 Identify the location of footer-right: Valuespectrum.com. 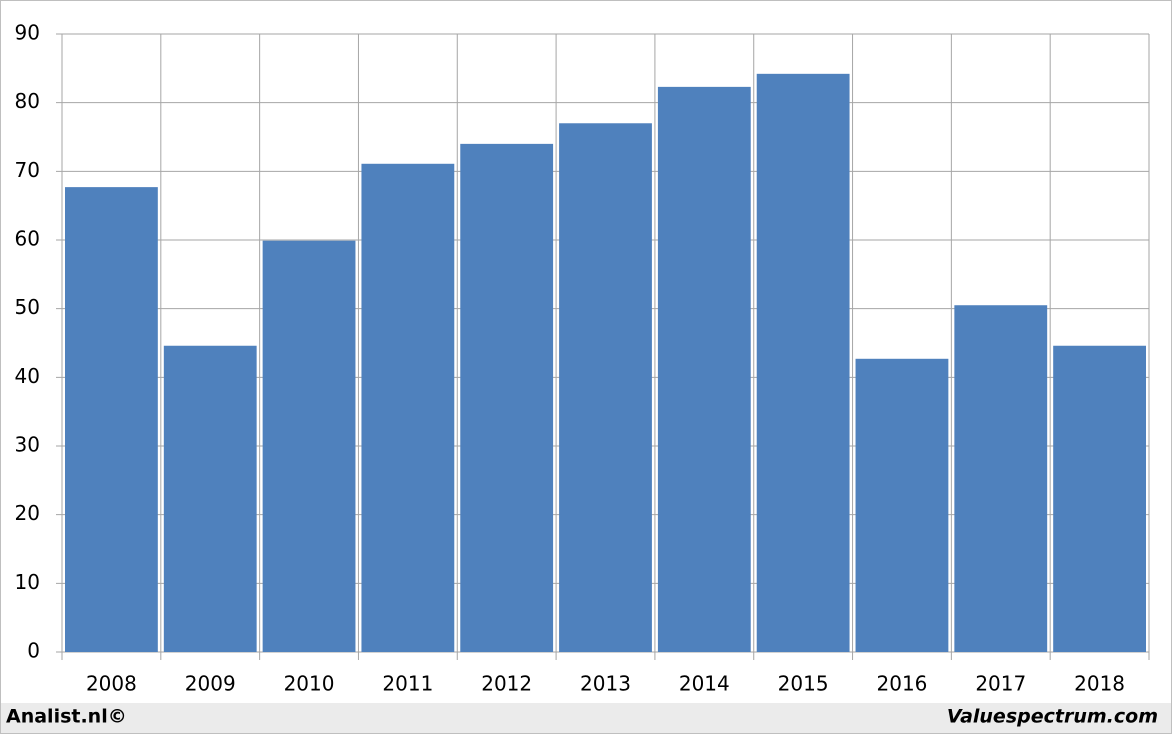
(1052, 717).